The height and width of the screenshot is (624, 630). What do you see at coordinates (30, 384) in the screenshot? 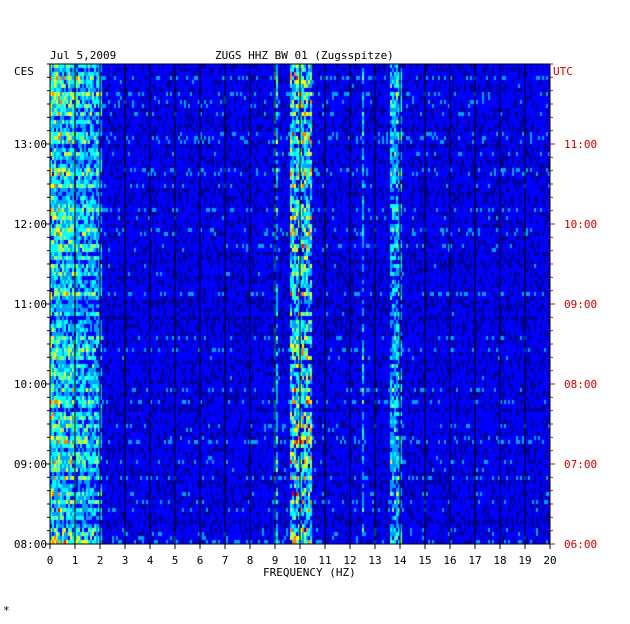
I see `left-tick-label: 10:00` at bounding box center [30, 384].